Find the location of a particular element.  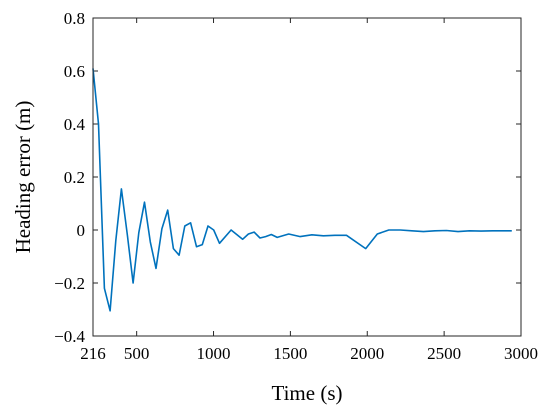

y-tick-label: 0 is located at coordinates (81, 230).